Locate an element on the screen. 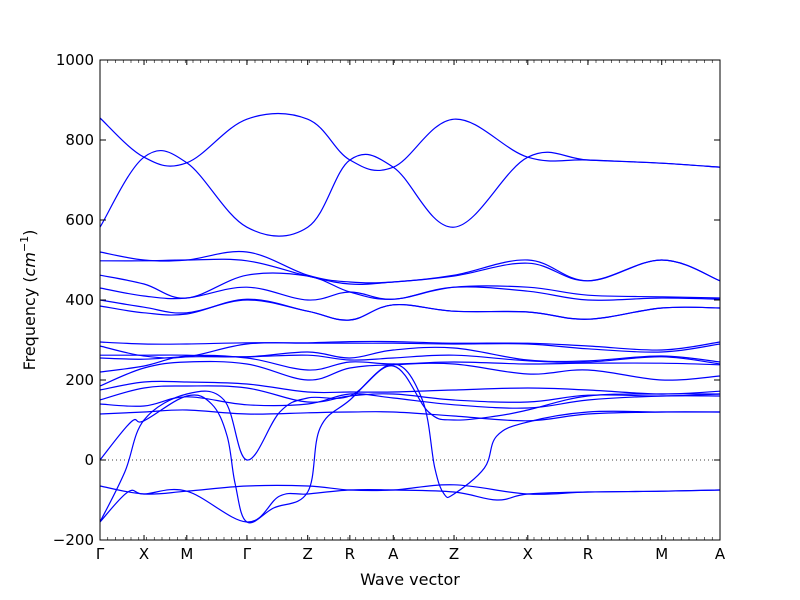 The image size is (800, 600). y-tick-label: 400 is located at coordinates (79, 300).